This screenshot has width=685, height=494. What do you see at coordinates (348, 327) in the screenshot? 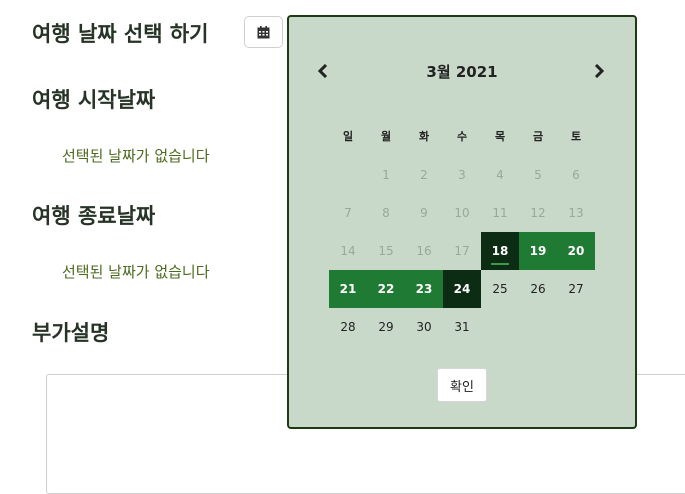
I see `calendar-day: 28` at bounding box center [348, 327].